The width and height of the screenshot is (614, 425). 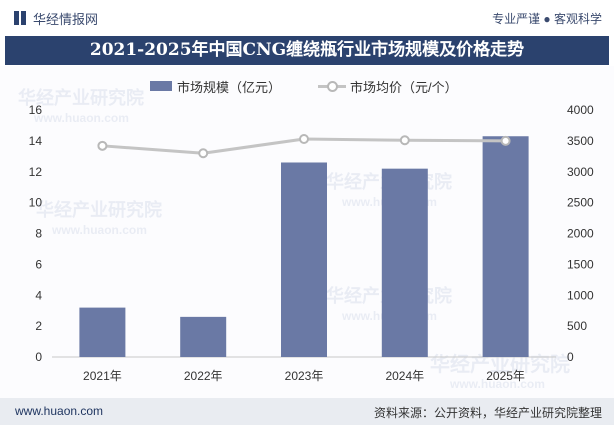 What do you see at coordinates (36, 172) in the screenshot?
I see `left-axis-tick-label: 12` at bounding box center [36, 172].